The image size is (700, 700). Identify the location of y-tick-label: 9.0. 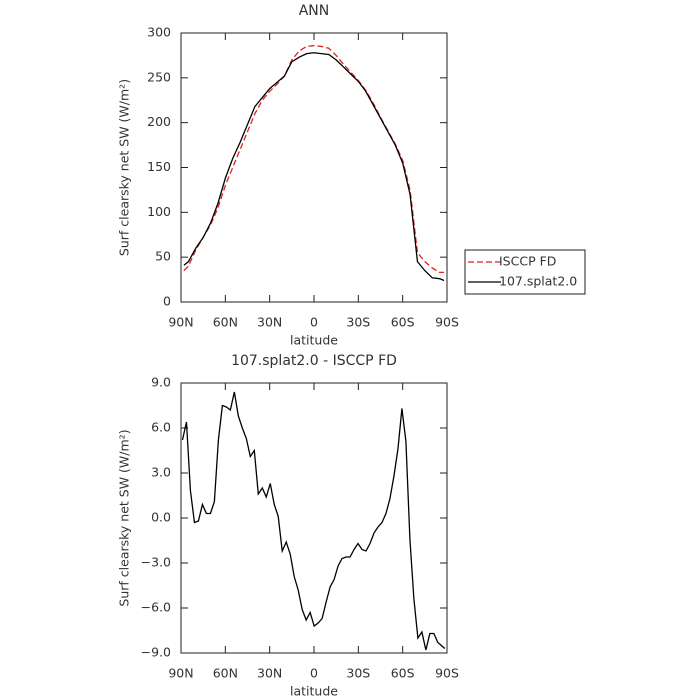
(161, 382).